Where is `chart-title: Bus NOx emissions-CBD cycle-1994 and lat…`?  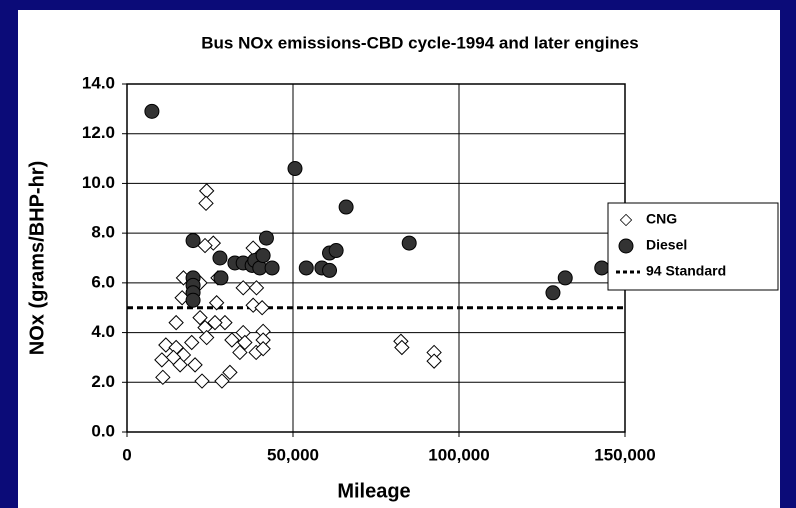
chart-title: Bus NOx emissions-CBD cycle-1994 and lat… is located at coordinates (419, 42).